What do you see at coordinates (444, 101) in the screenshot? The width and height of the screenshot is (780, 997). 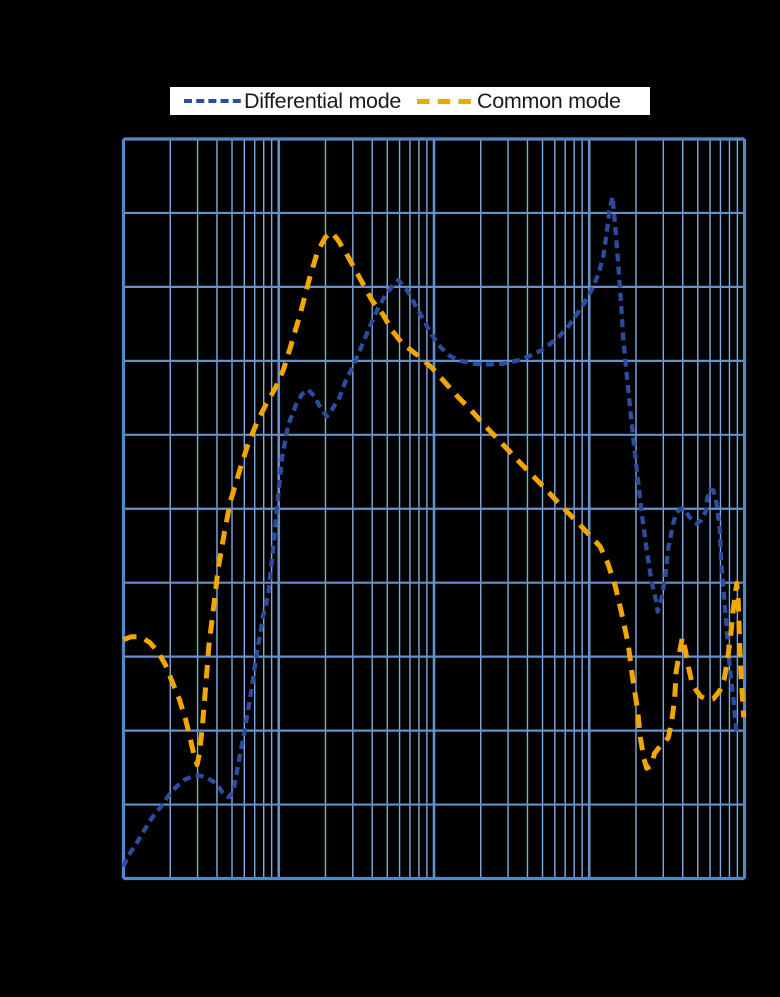 I see `common-mode-dash-icon` at bounding box center [444, 101].